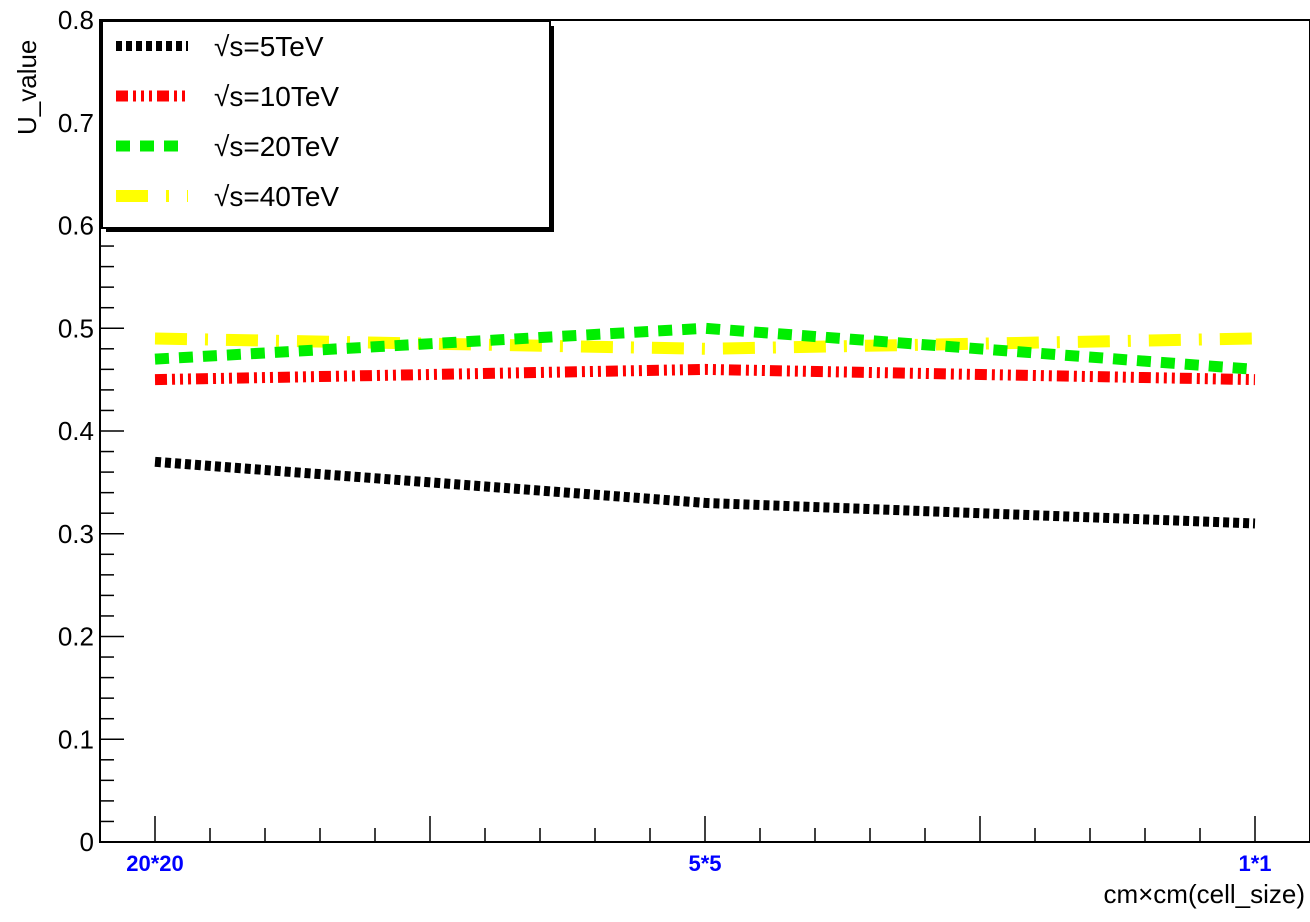  I want to click on y-tick-label: 0.2, so click(76, 637).